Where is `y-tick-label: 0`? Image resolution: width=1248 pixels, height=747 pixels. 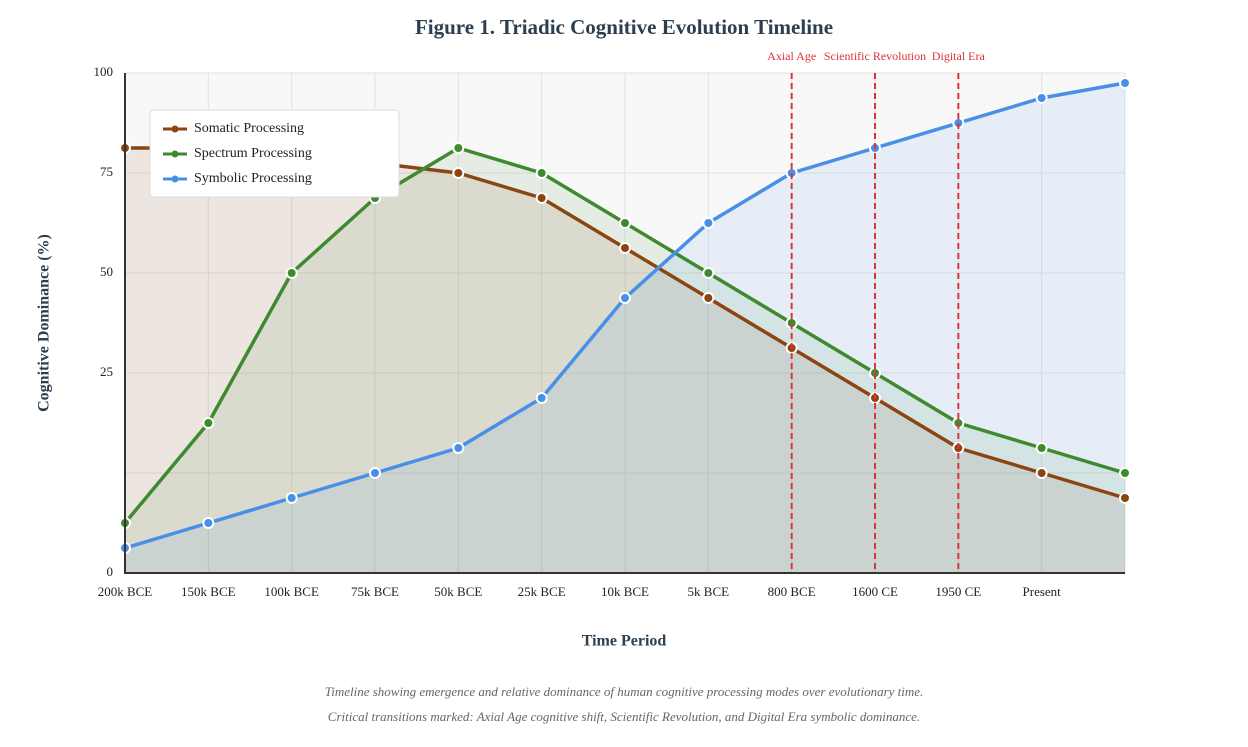
y-tick-label: 0 is located at coordinates (110, 571).